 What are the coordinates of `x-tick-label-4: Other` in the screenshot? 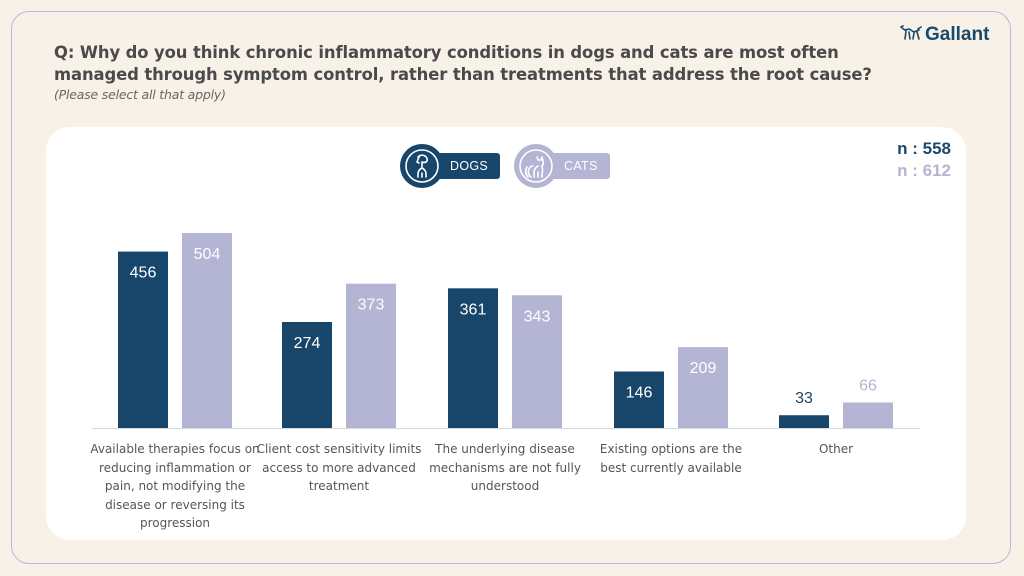 It's located at (836, 449).